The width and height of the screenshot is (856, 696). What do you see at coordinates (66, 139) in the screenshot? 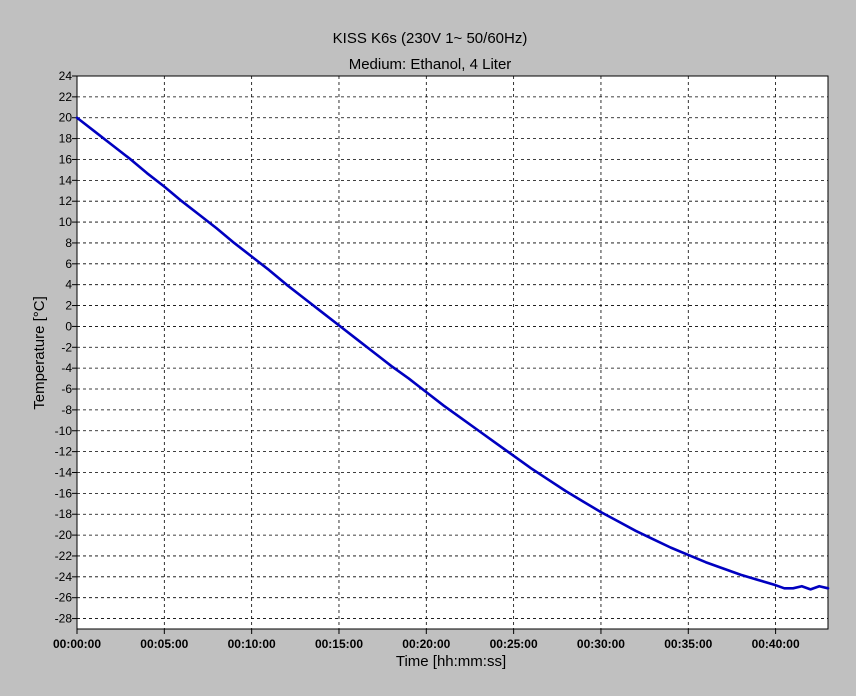
I see `y-tick-label: 18` at bounding box center [66, 139].